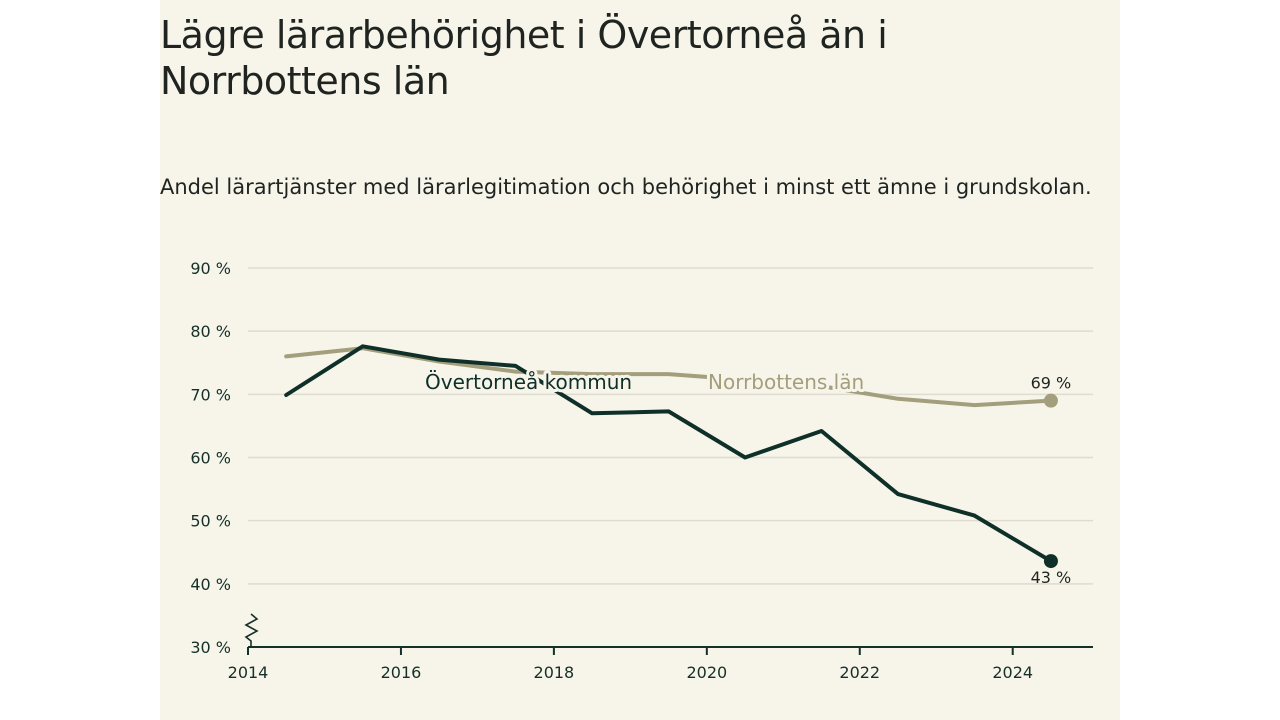 The image size is (1280, 720). Describe the element at coordinates (554, 672) in the screenshot. I see `x-tick-label: 2018` at that location.